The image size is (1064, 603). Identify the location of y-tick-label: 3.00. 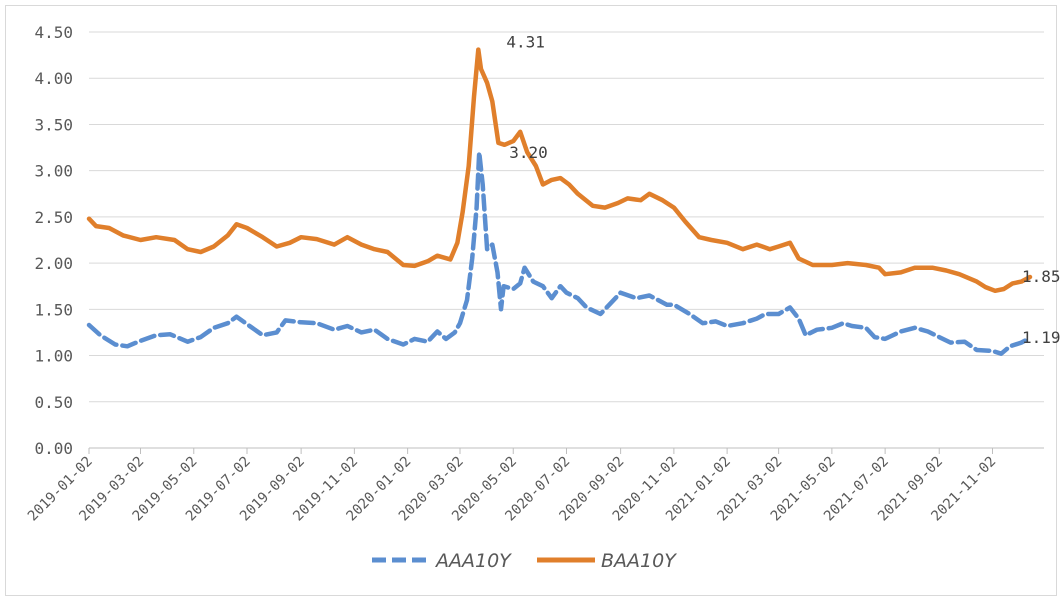
(53, 171).